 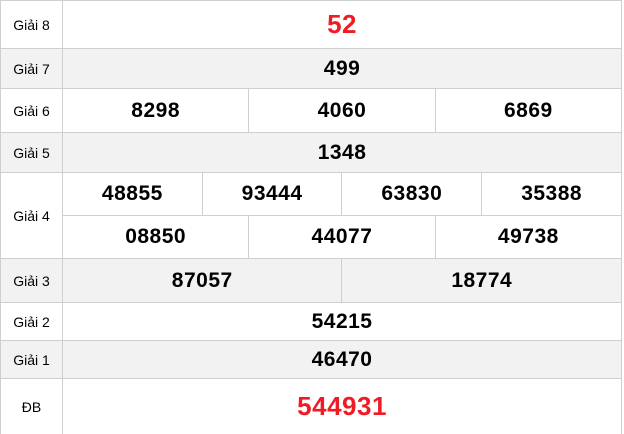 I want to click on prize-label: Giải 1, so click(x=31, y=359).